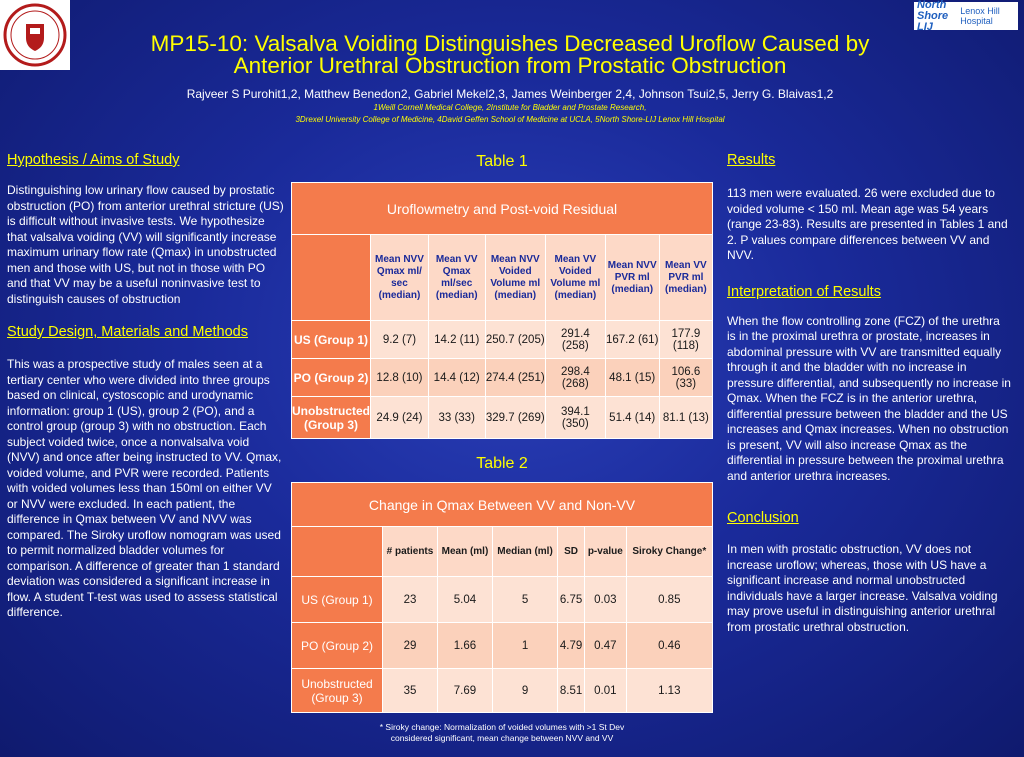 The width and height of the screenshot is (1024, 757). What do you see at coordinates (751, 160) in the screenshot?
I see `results-heading: Results` at bounding box center [751, 160].